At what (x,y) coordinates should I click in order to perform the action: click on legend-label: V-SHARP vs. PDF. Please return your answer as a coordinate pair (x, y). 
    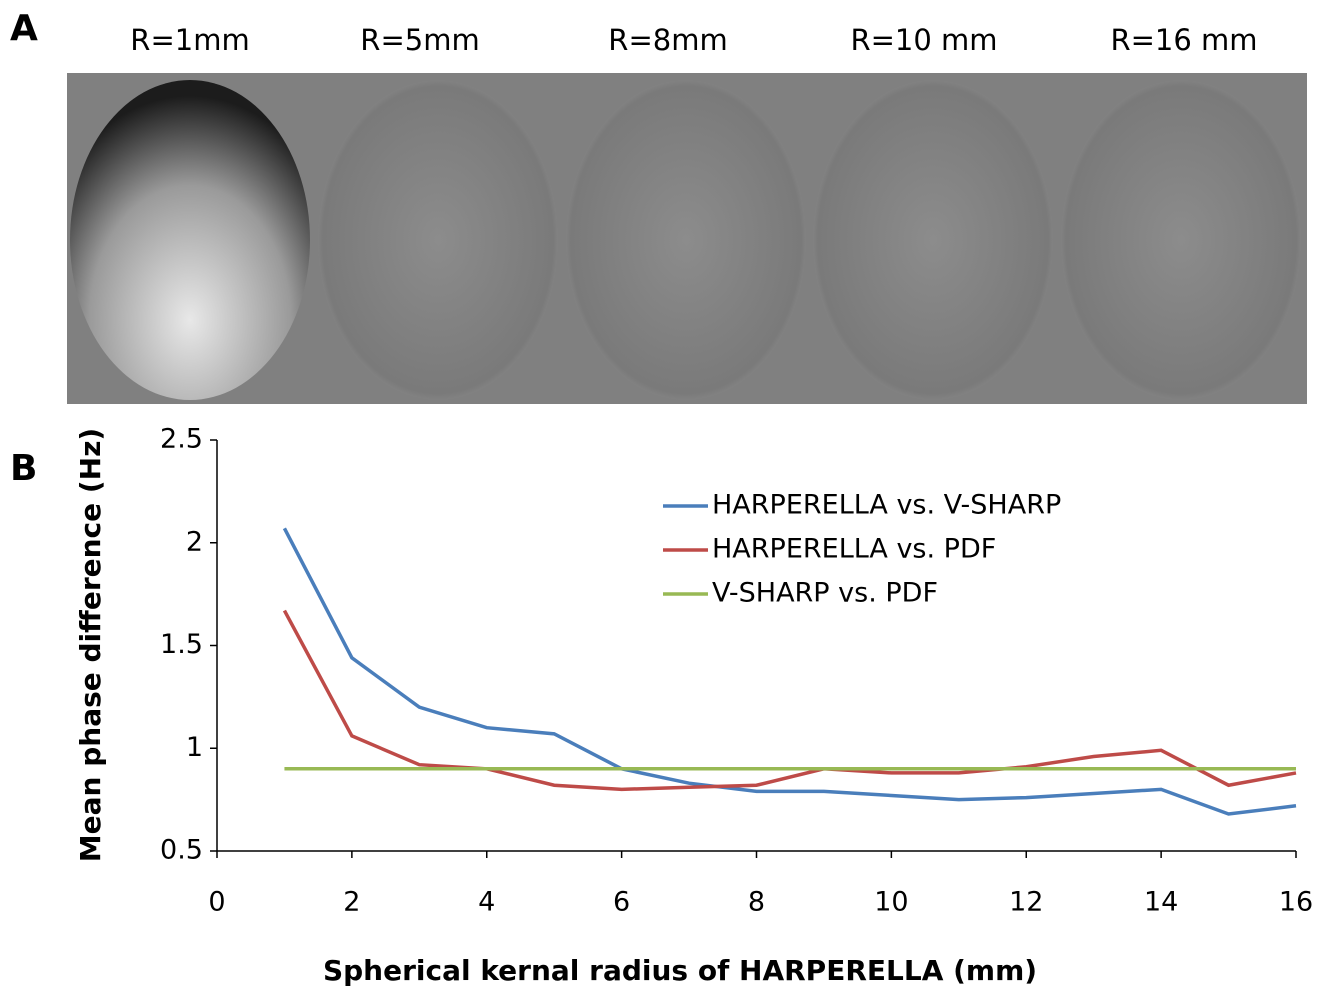
    Looking at the image, I should click on (825, 593).